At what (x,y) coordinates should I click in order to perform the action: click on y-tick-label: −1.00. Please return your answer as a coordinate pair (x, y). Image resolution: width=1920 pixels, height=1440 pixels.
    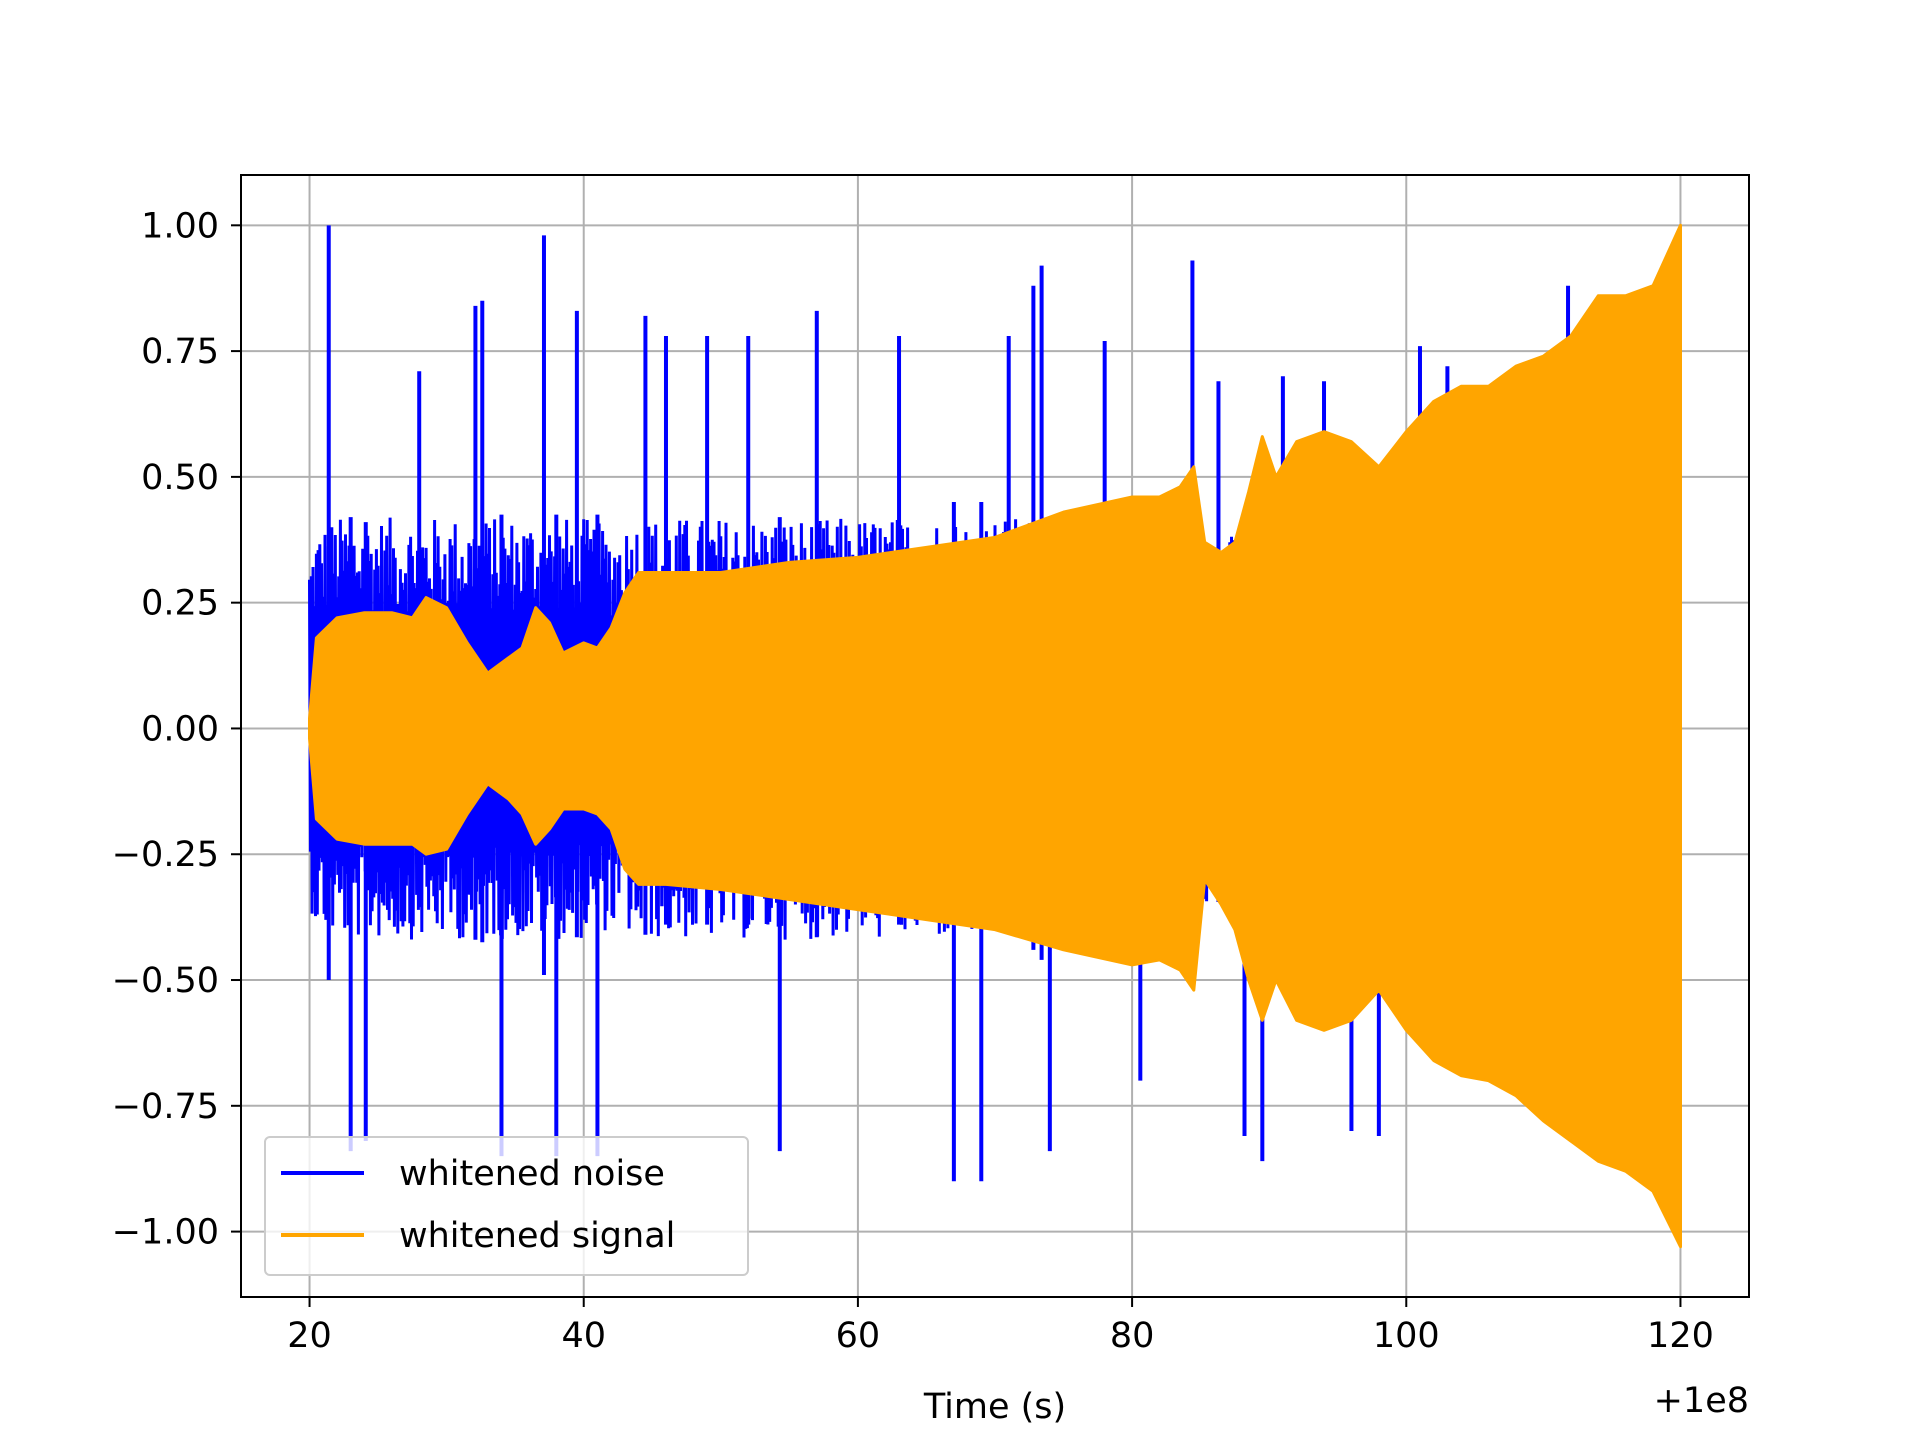
    Looking at the image, I should click on (165, 1233).